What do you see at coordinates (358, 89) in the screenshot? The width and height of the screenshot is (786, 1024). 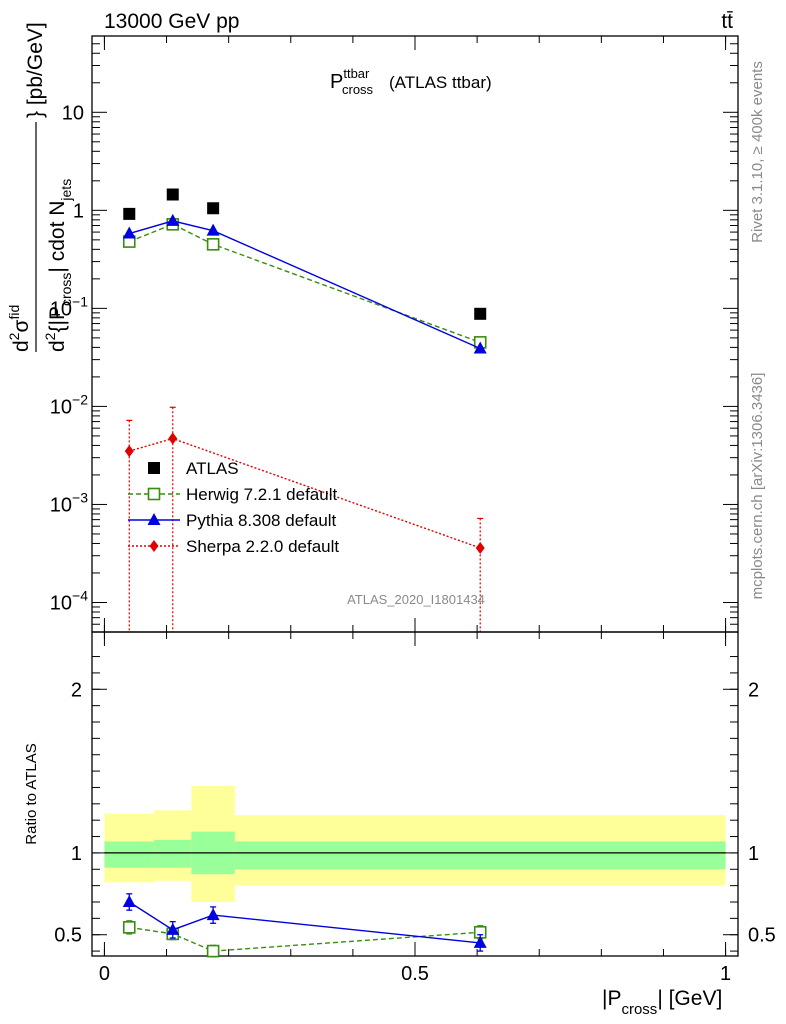 I see `title-subscript: cross` at bounding box center [358, 89].